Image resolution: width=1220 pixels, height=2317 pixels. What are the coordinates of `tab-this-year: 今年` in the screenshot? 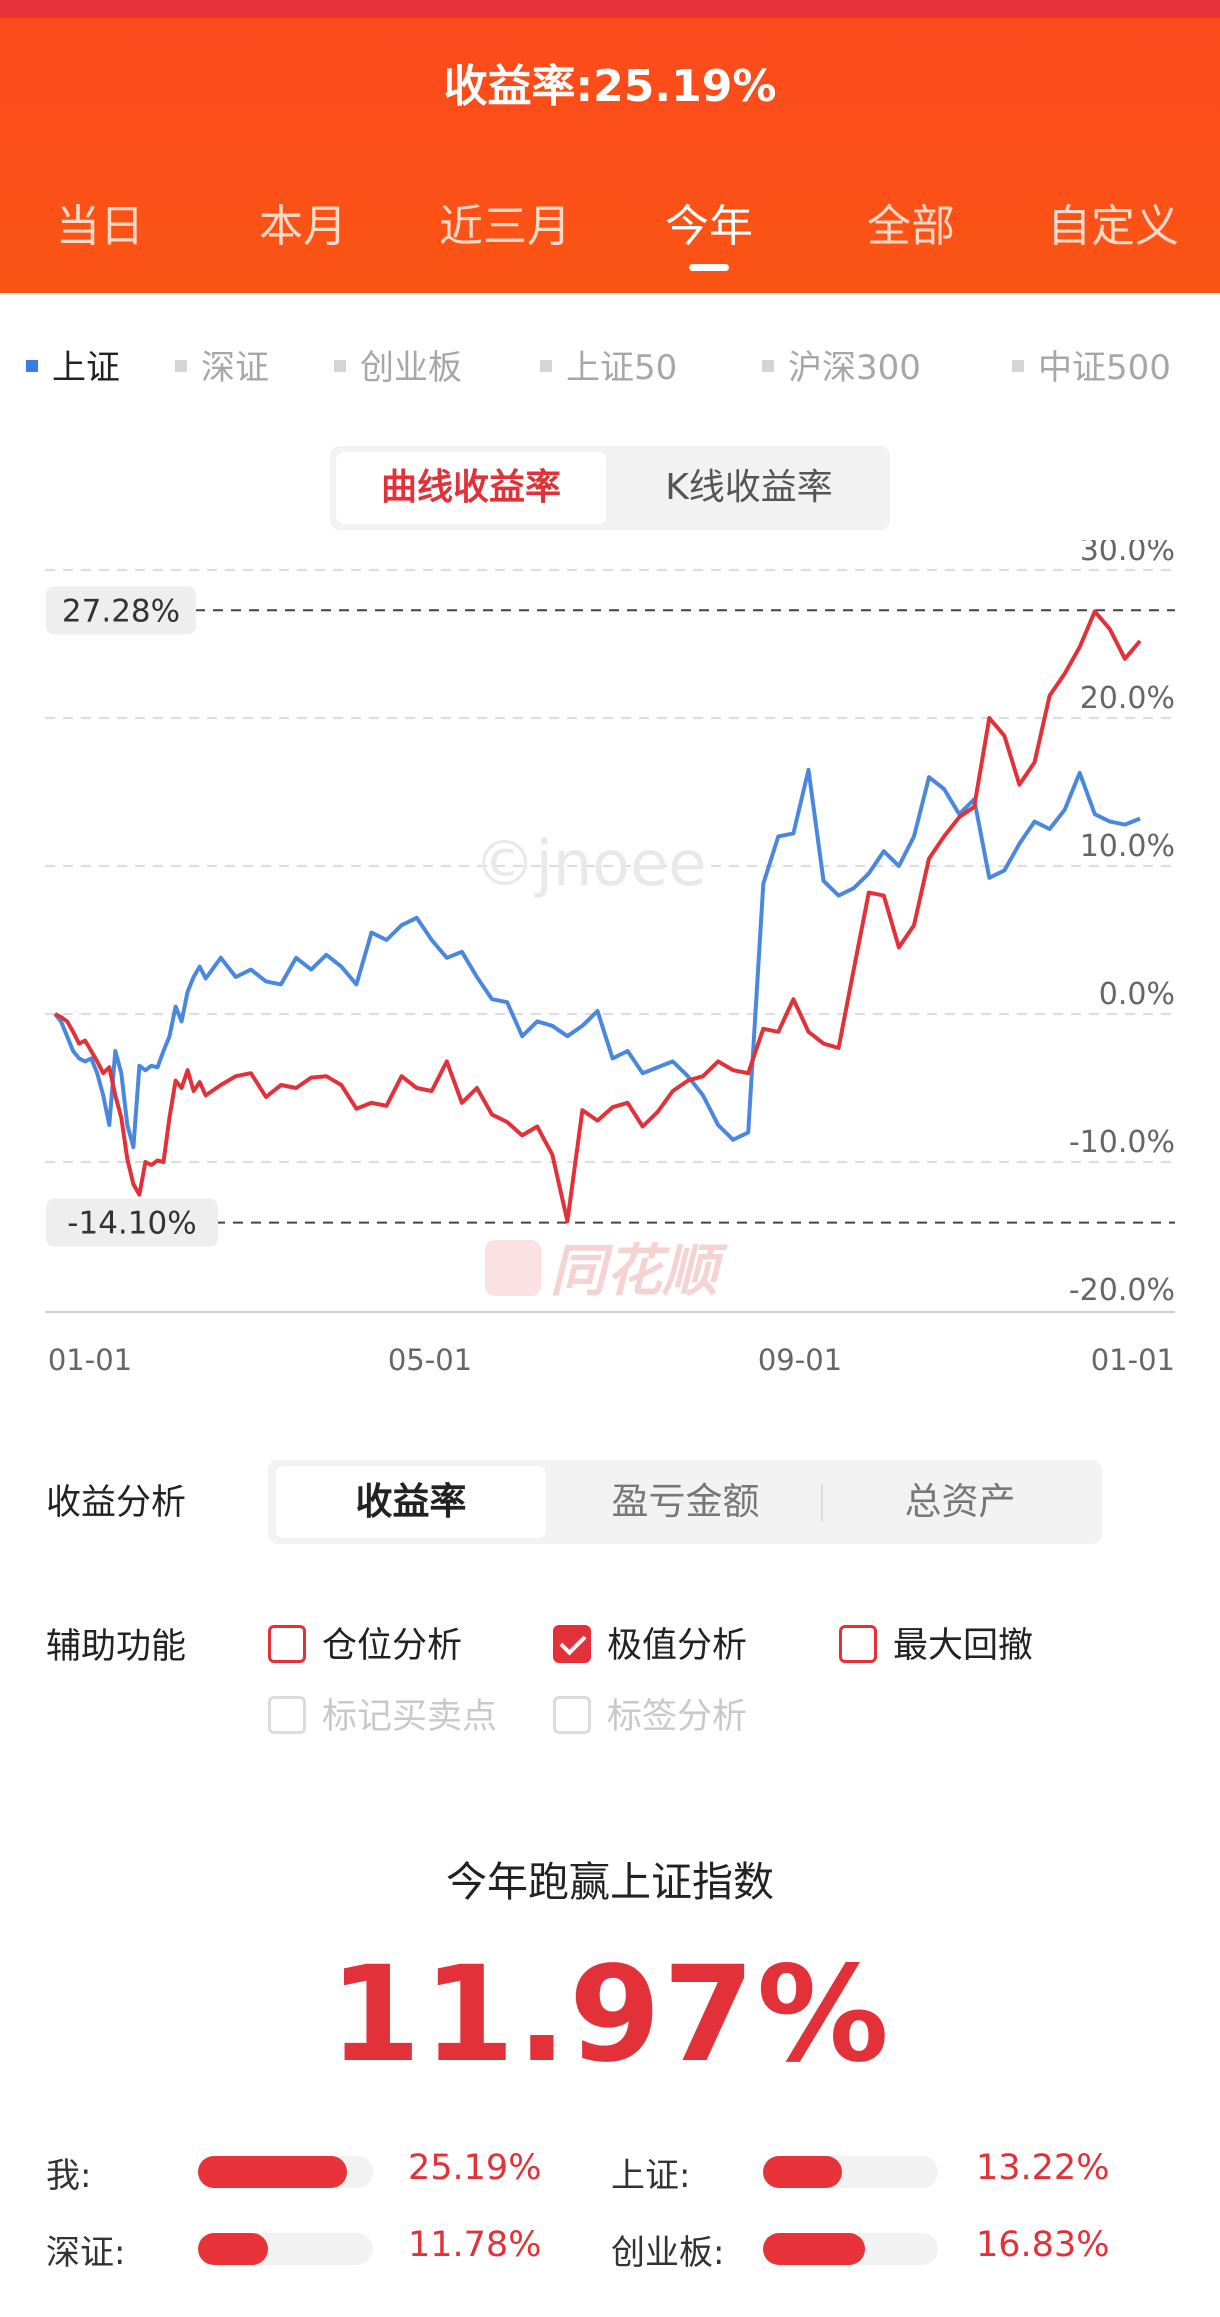 It's located at (709, 226).